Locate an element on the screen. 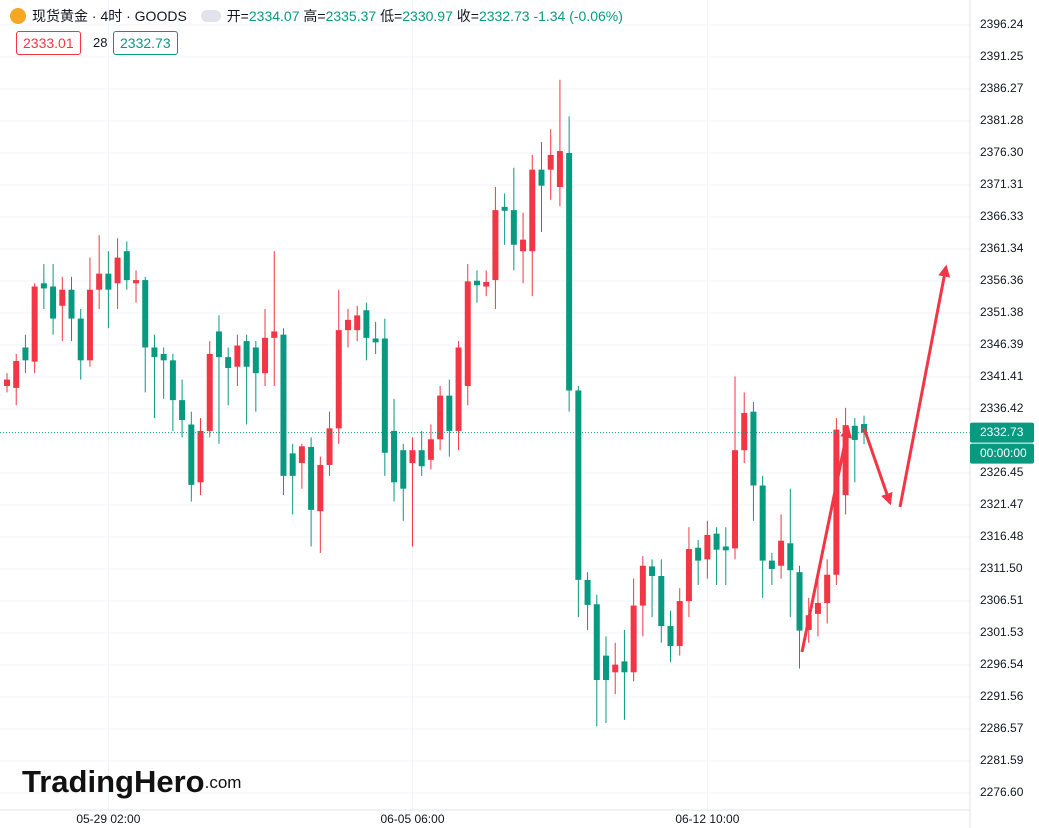 The height and width of the screenshot is (828, 1039). y-tick-label: 2341.41 is located at coordinates (1002, 376).